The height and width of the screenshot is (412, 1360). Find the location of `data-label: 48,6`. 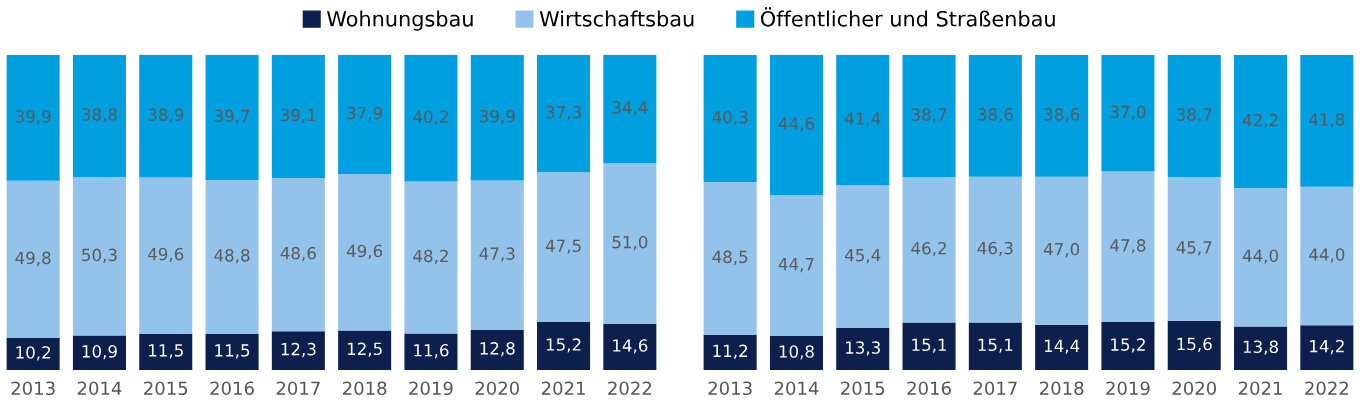

data-label: 48,6 is located at coordinates (298, 254).